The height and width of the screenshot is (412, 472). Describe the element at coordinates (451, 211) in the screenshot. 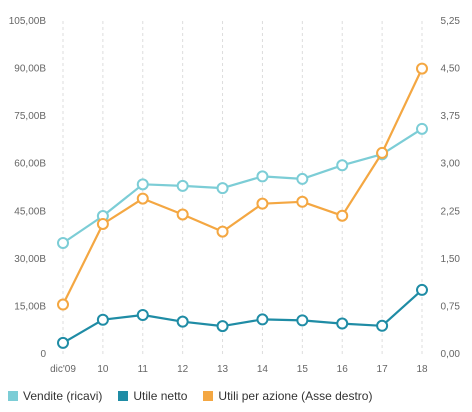

I see `right-tick-label: 2,25` at that location.